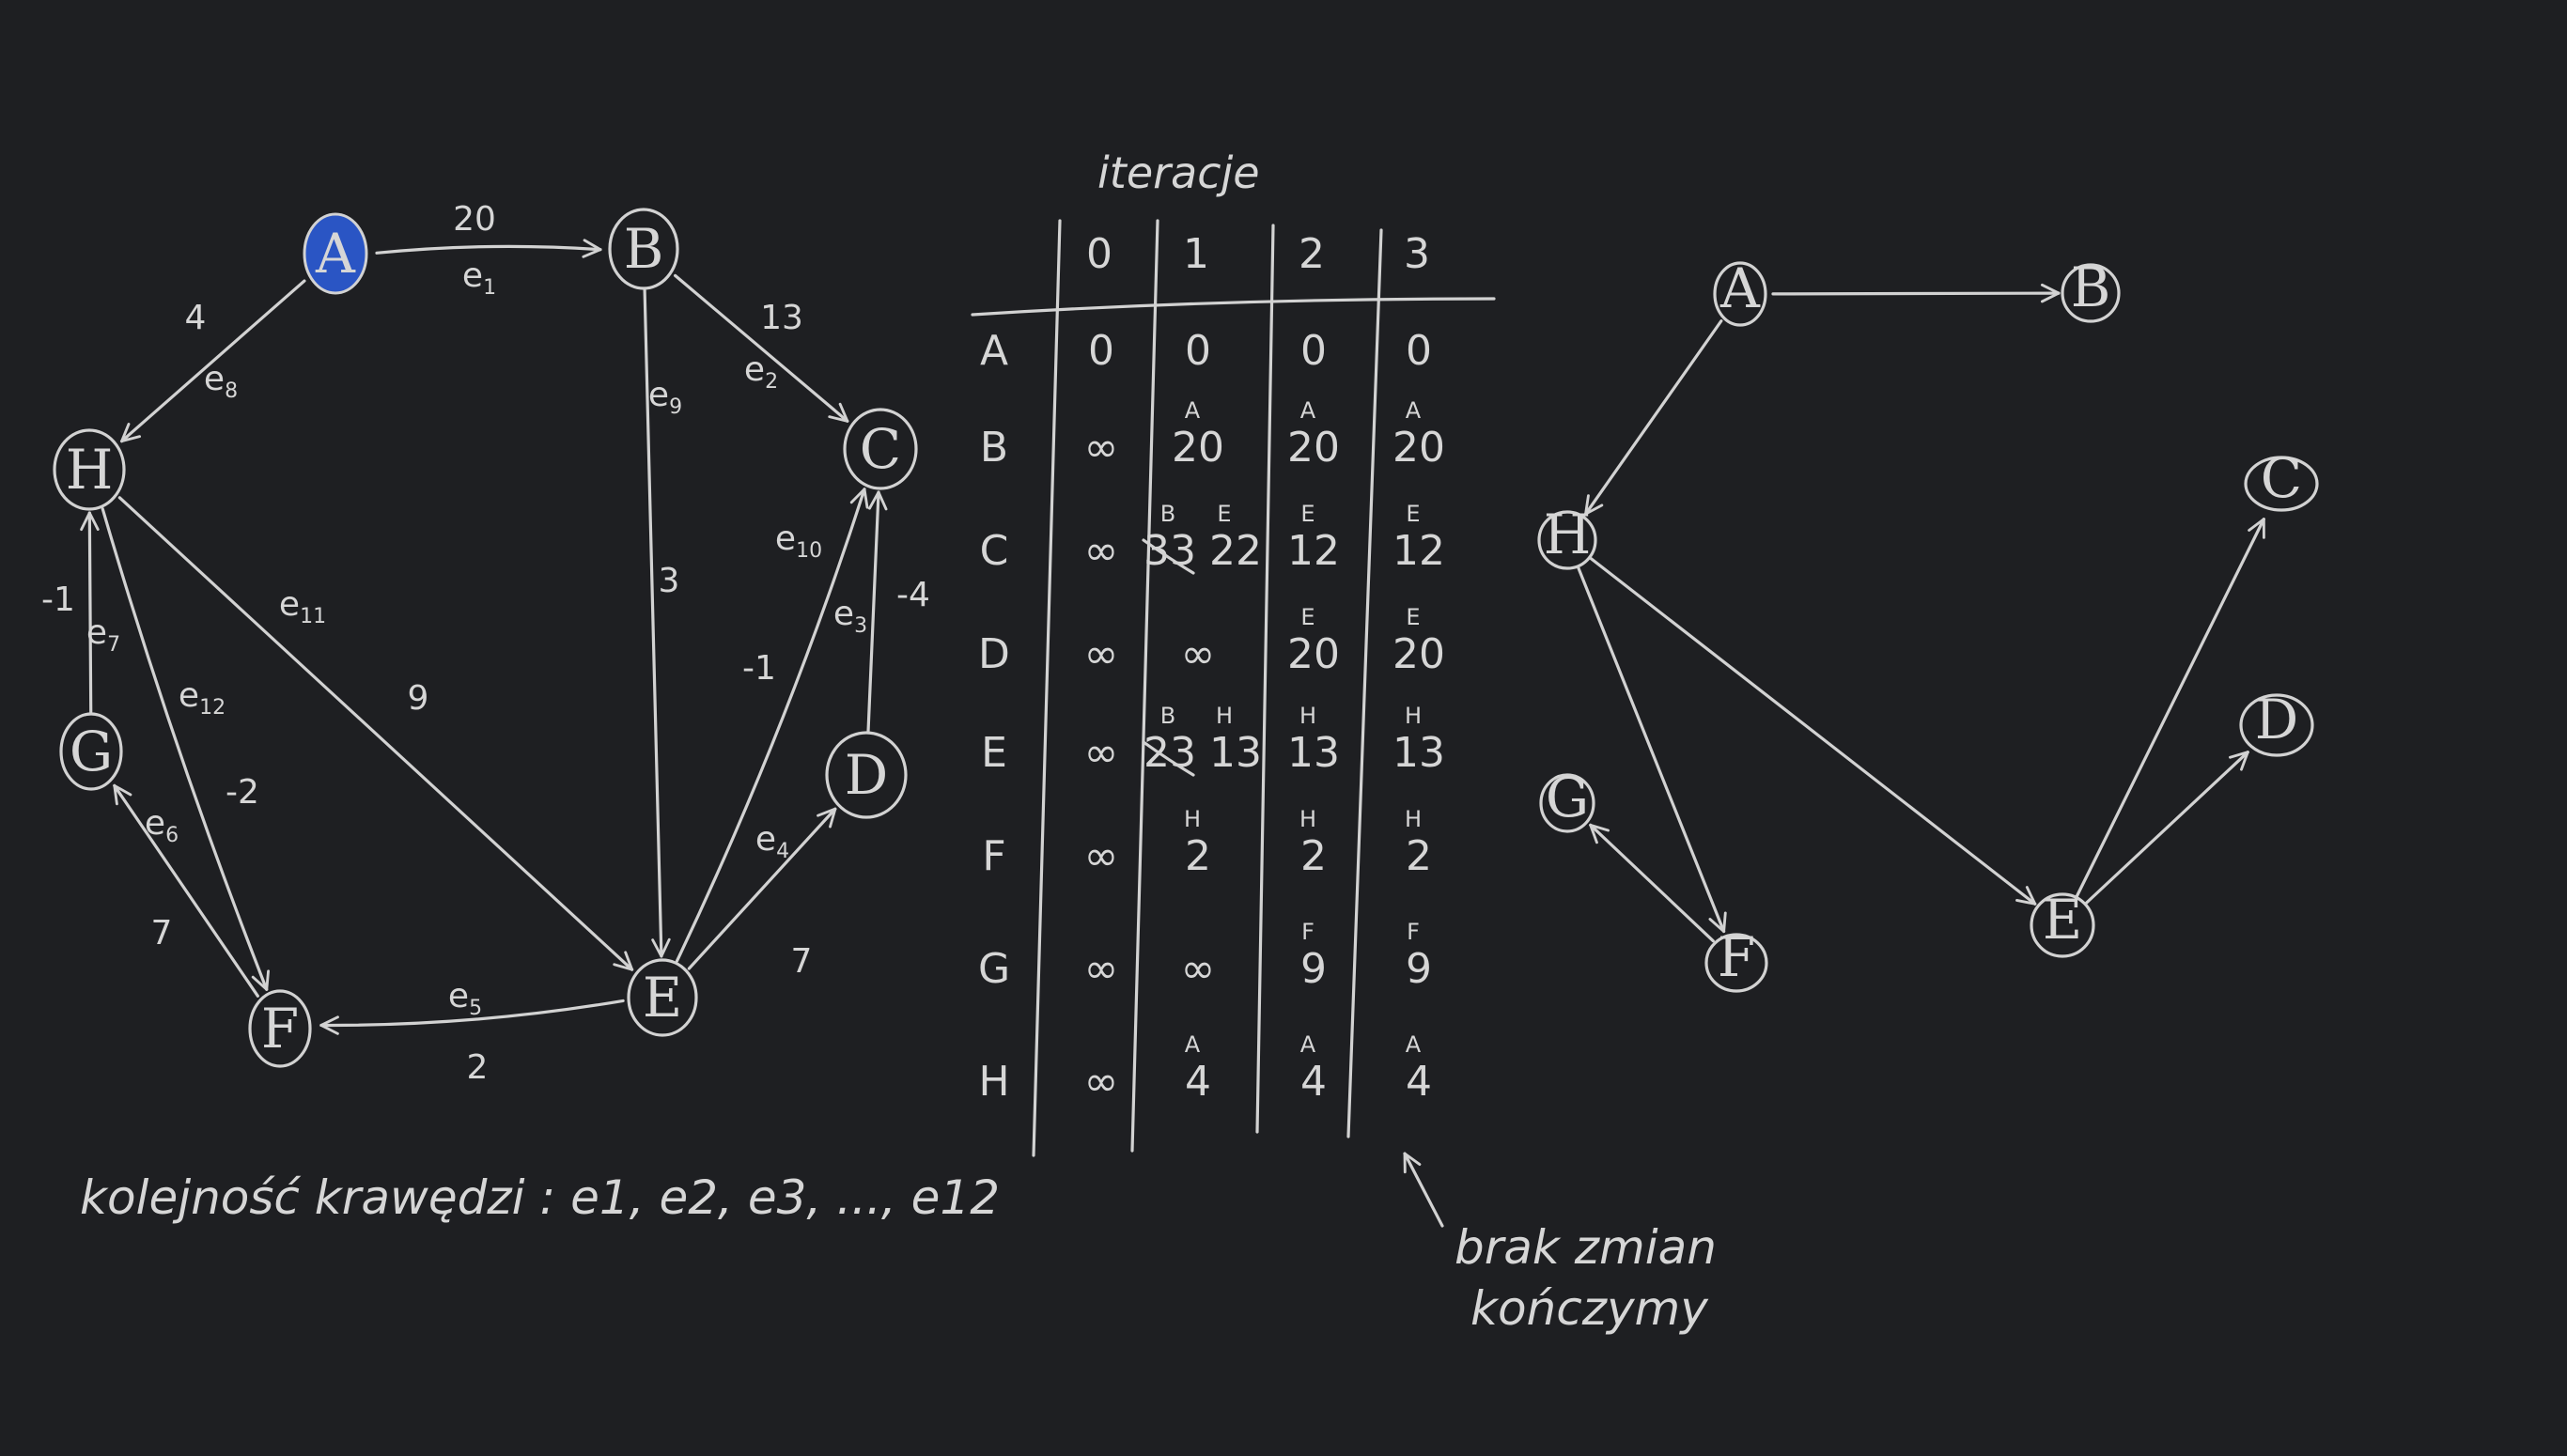 The width and height of the screenshot is (2567, 1456). I want to click on node-label: H, so click(1568, 534).